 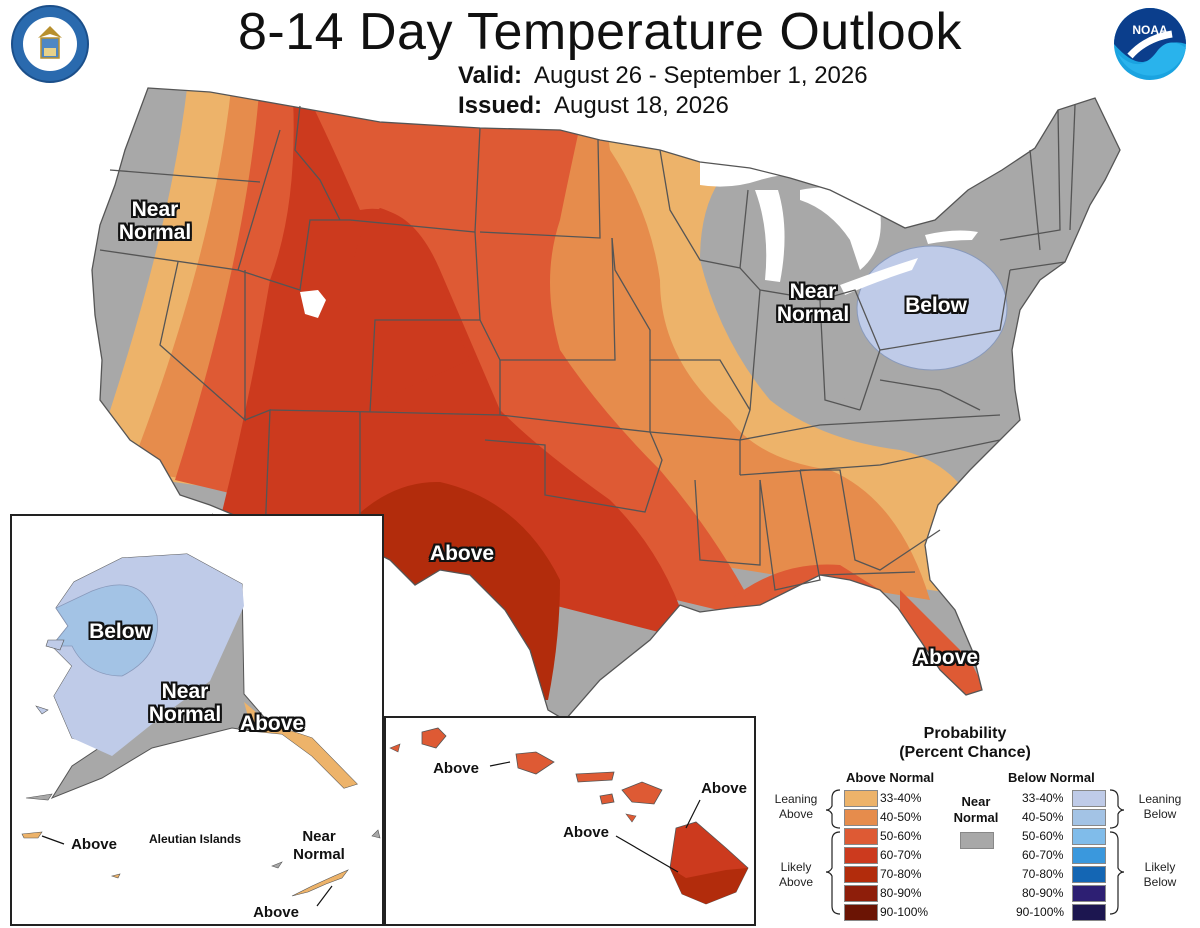 I want to click on pct-below-50-60: 50-60%, so click(x=1043, y=836).